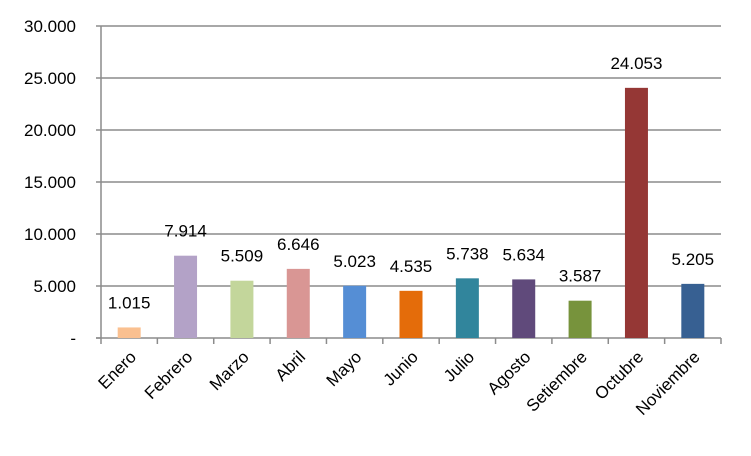  What do you see at coordinates (467, 253) in the screenshot?
I see `data-label: 5.738` at bounding box center [467, 253].